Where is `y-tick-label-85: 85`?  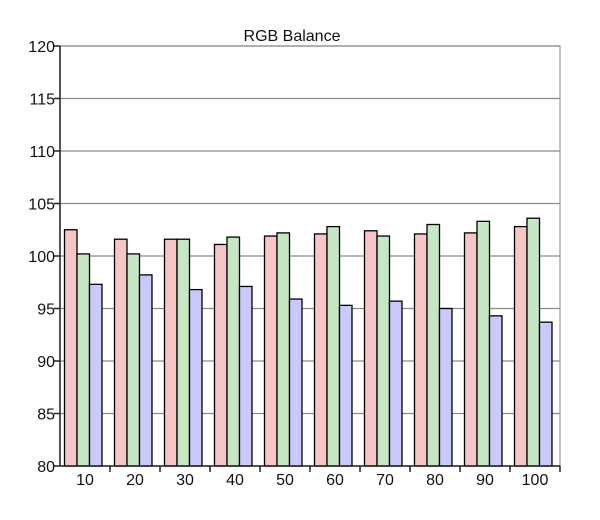
y-tick-label-85: 85 is located at coordinates (46, 415).